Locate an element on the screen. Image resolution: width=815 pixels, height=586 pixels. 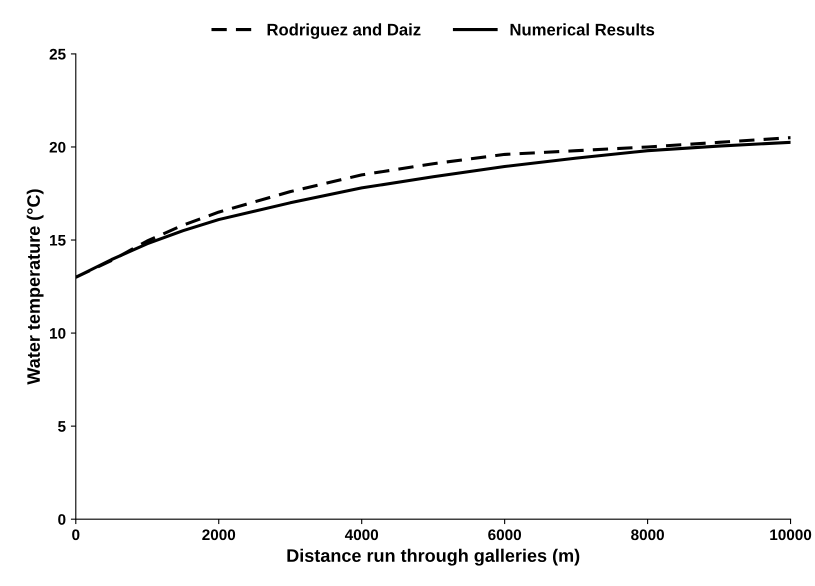
x-tick-label: 4000 is located at coordinates (361, 534).